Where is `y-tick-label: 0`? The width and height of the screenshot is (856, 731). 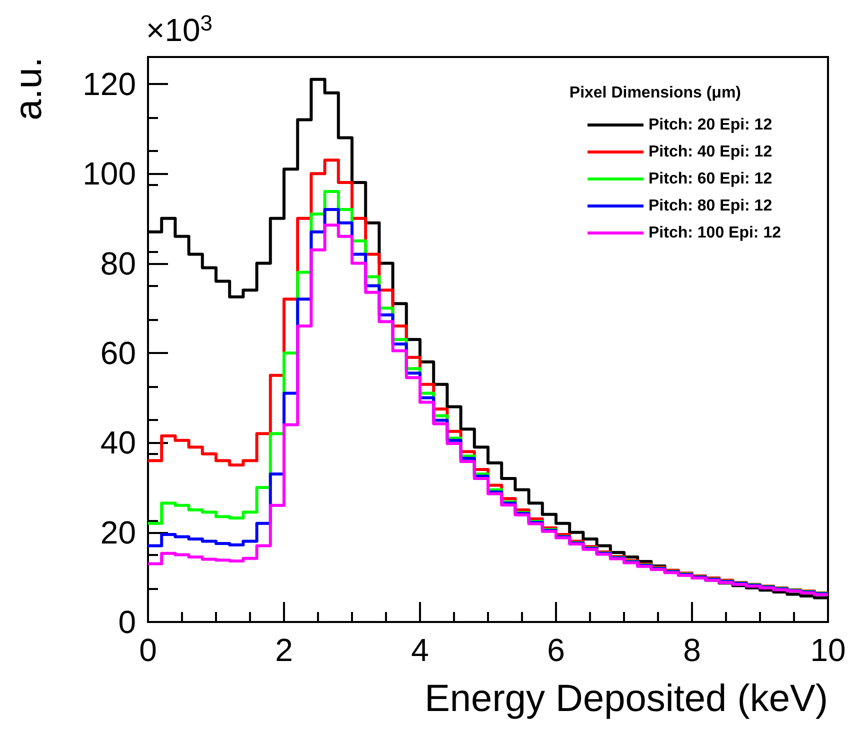 y-tick-label: 0 is located at coordinates (127, 622).